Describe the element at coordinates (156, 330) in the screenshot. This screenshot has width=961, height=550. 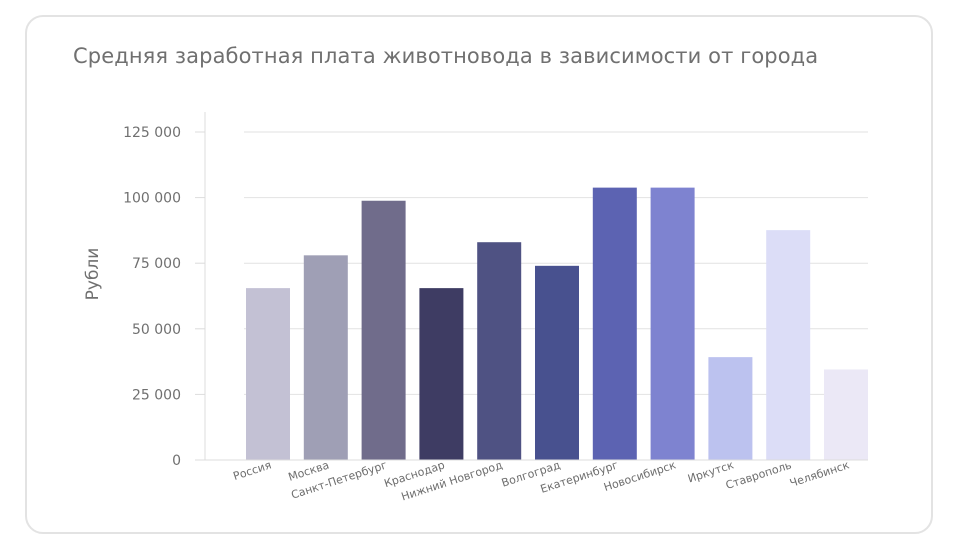
I see `y-tick-label: 50 000` at that location.